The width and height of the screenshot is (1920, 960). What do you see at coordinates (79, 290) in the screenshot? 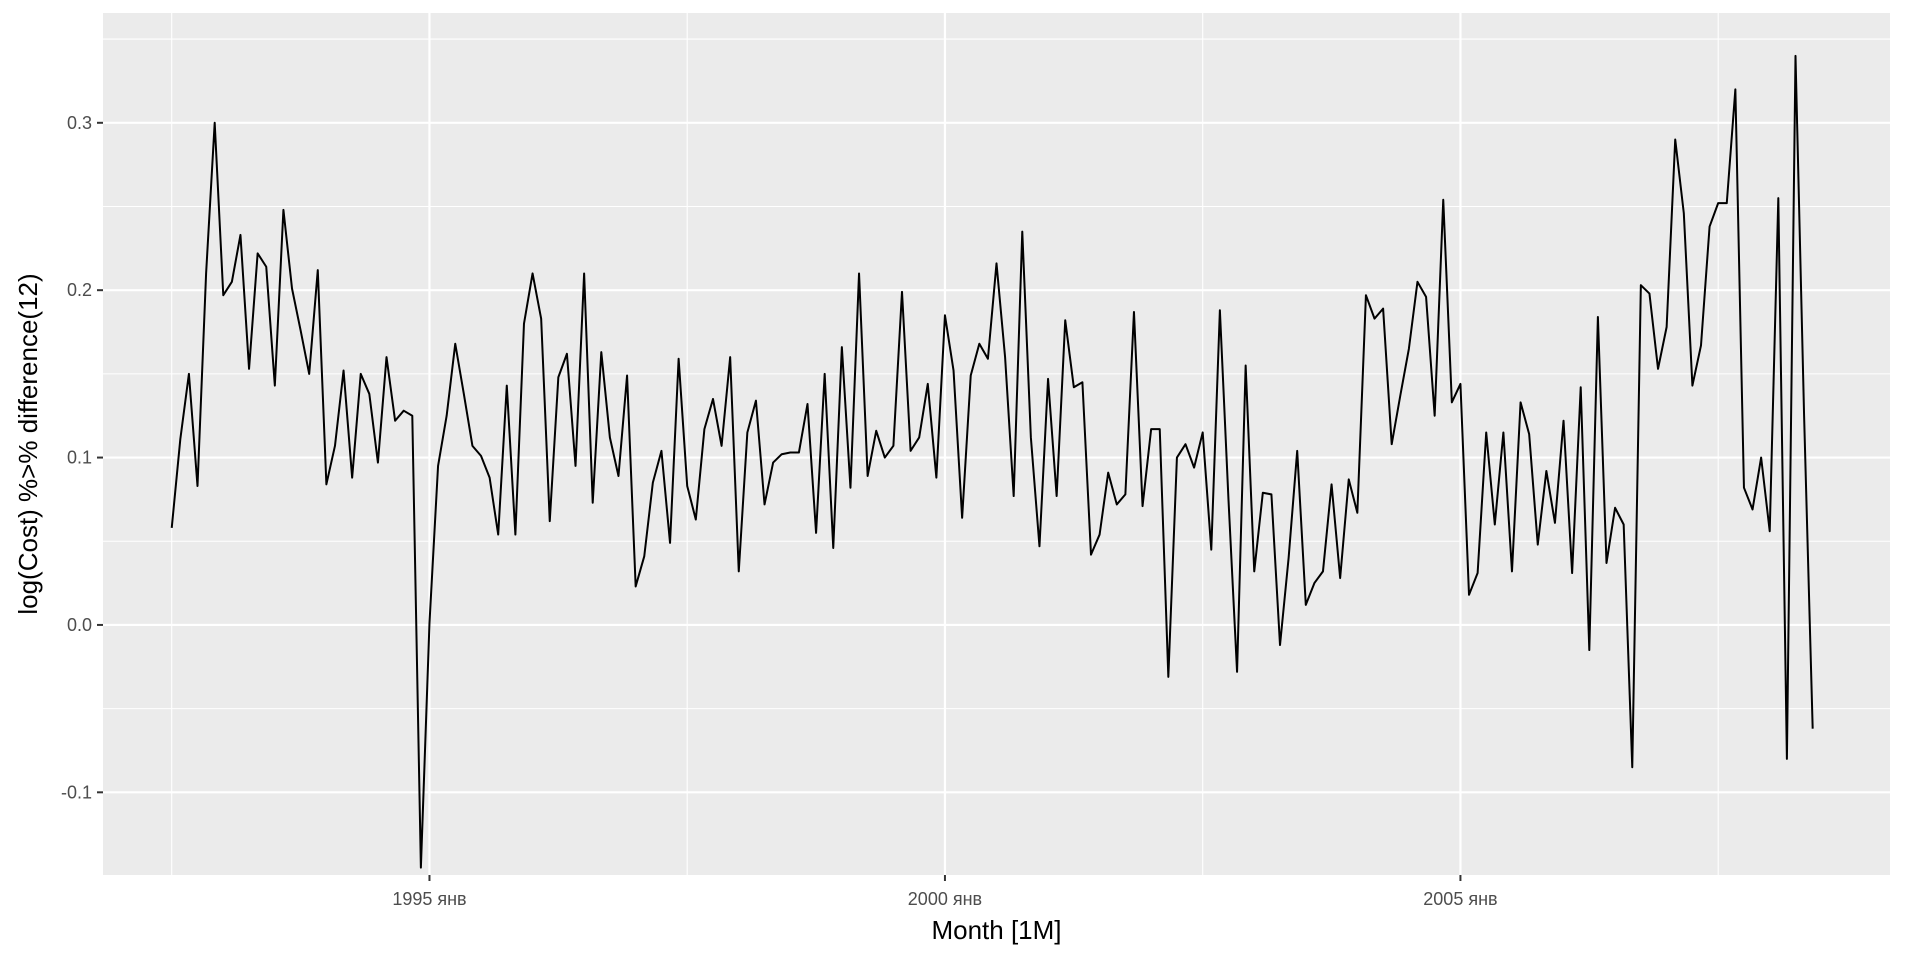
I see `y-tick-label: 0.2` at bounding box center [79, 290].